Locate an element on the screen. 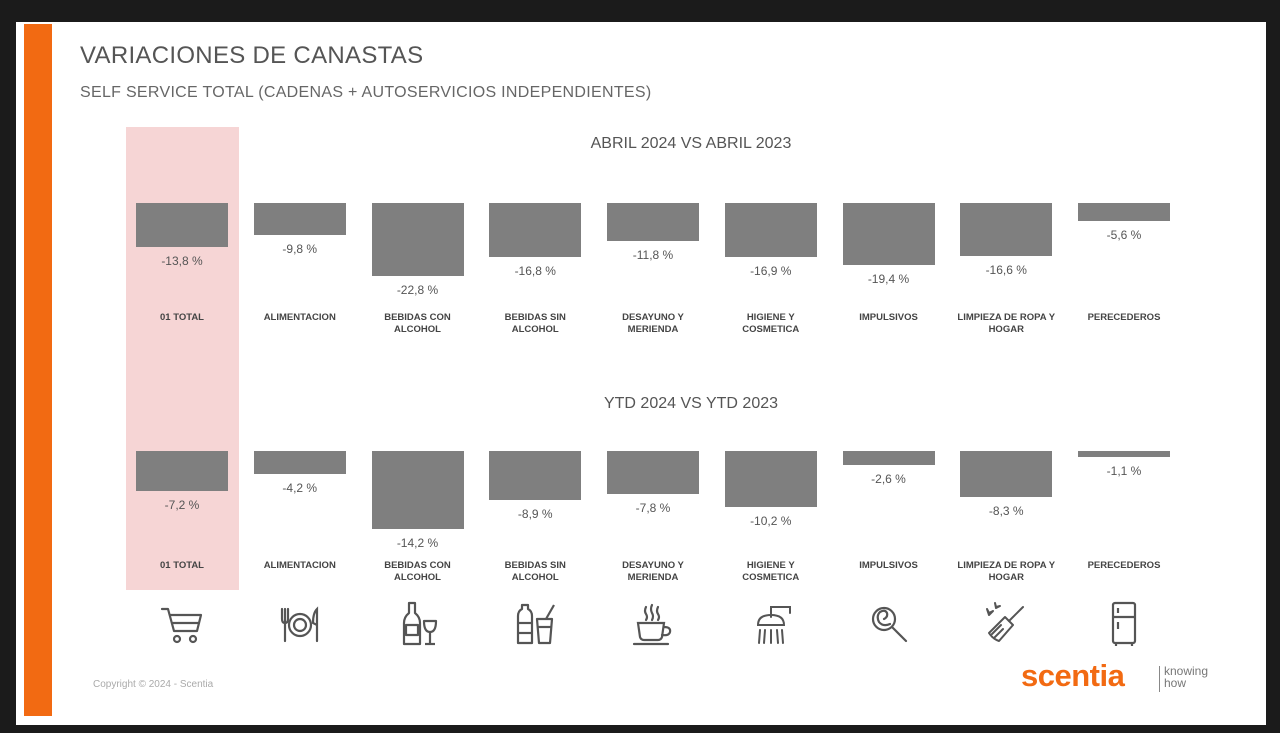  category-label-1-8: LIMPIEZA DE ROPA Y HOGAR is located at coordinates (1006, 324).